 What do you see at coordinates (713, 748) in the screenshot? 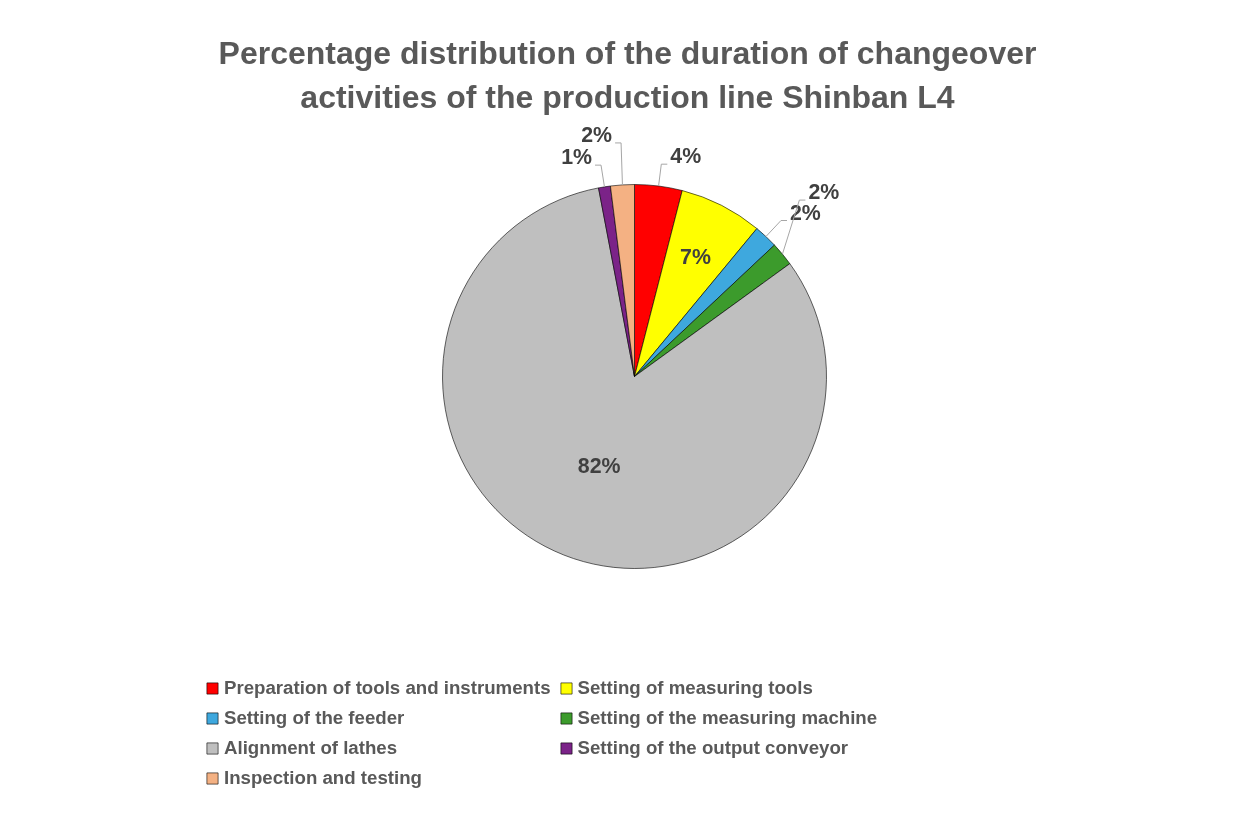
I see `legend-label: Setting of the output conveyor` at bounding box center [713, 748].